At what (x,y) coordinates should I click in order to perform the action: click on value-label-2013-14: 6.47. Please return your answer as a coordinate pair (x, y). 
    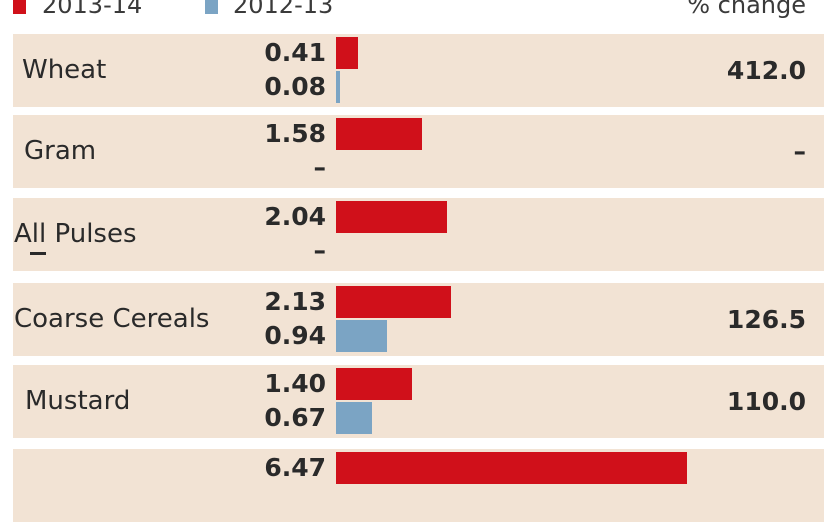
    Looking at the image, I should click on (295, 467).